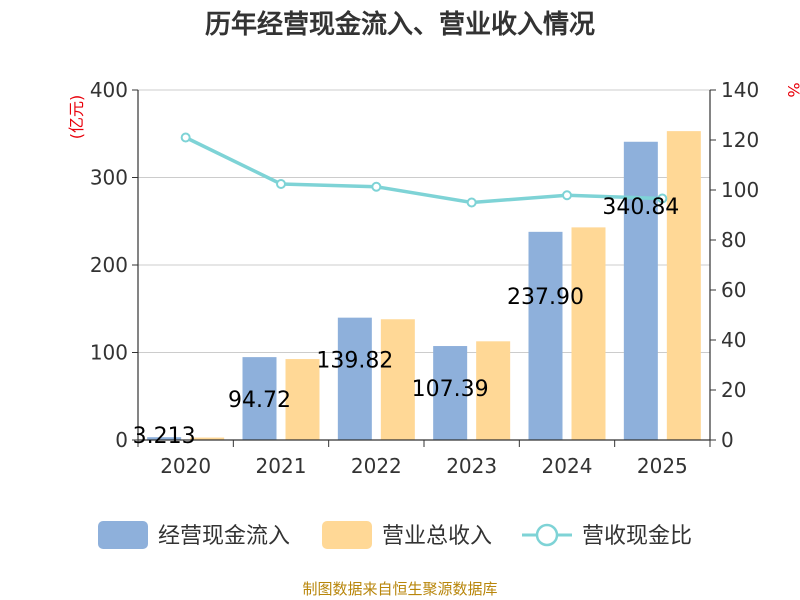 Image resolution: width=800 pixels, height=600 pixels. I want to click on source-note: 制图数据来自恒生聚源数据库, so click(399, 589).